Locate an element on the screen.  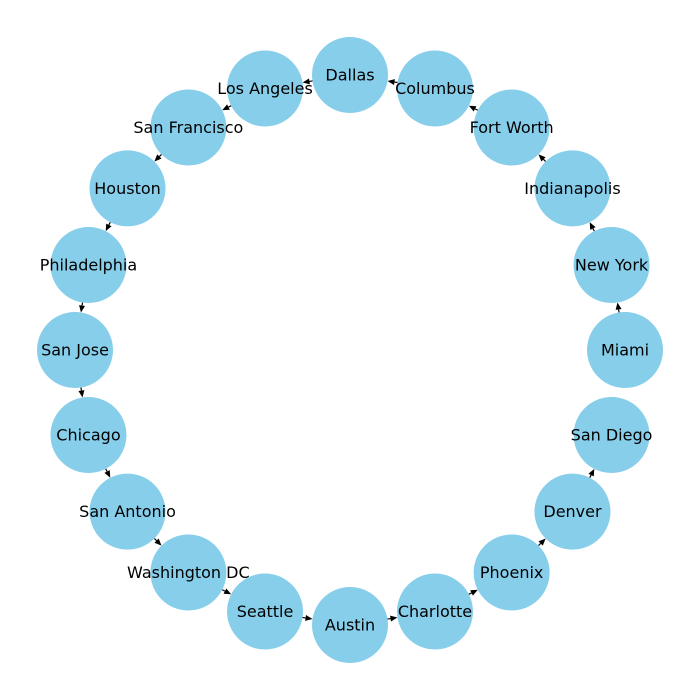
node-label: Houston is located at coordinates (127, 188).